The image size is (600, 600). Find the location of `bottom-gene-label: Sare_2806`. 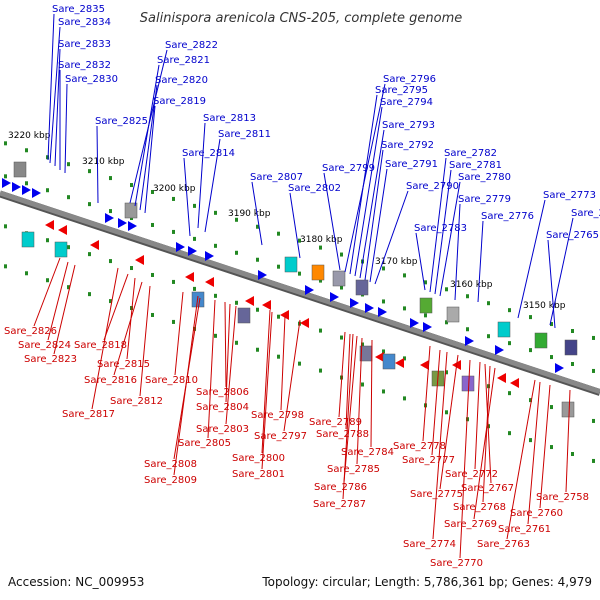

bottom-gene-label: Sare_2806 is located at coordinates (222, 392).